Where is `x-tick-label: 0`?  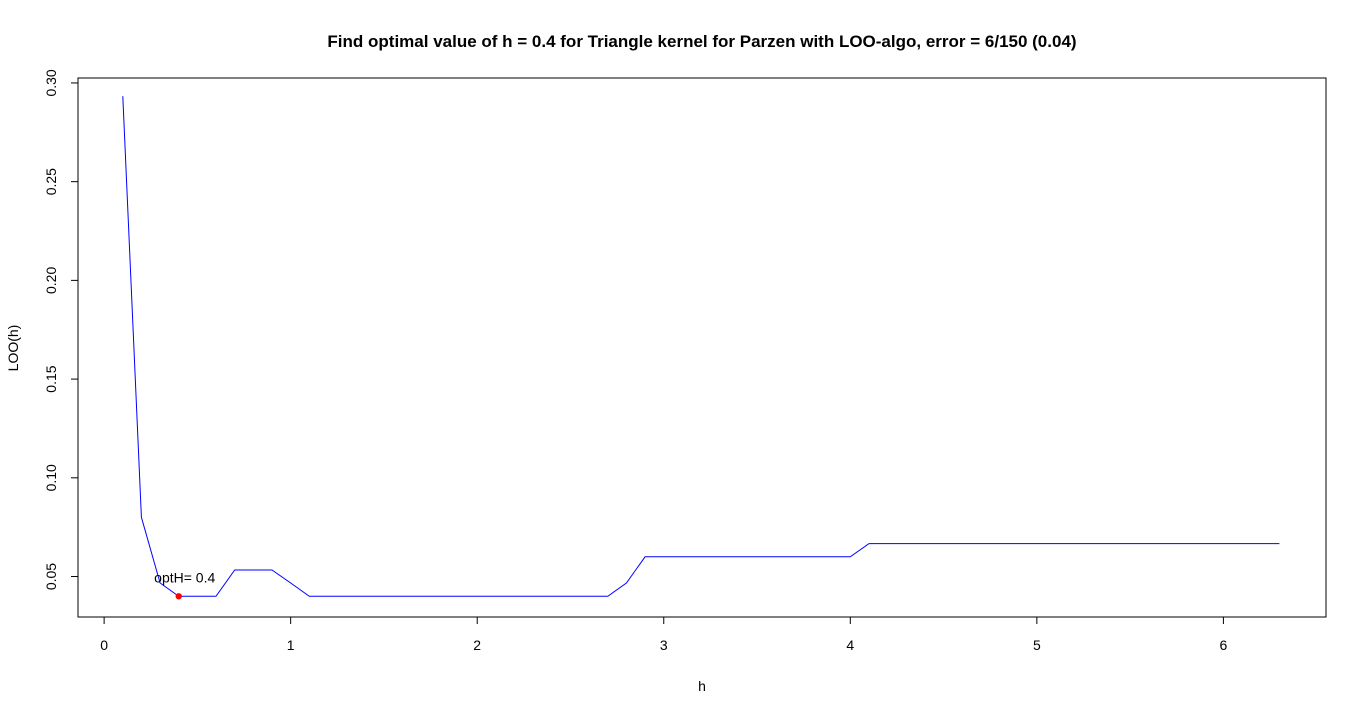
x-tick-label: 0 is located at coordinates (104, 645).